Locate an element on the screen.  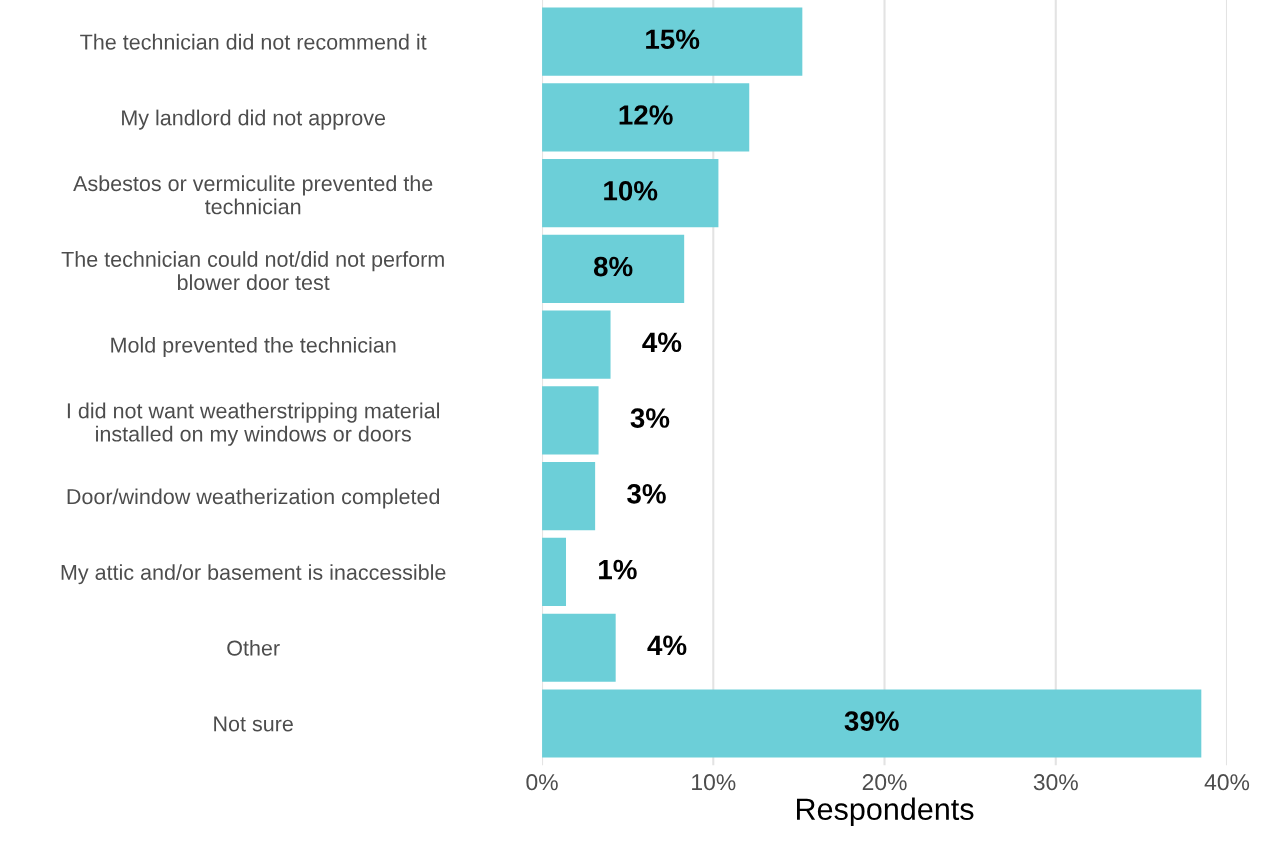
y-tick-label: Asbestos or vermiculite prevented the technician is located at coordinates (253, 195).